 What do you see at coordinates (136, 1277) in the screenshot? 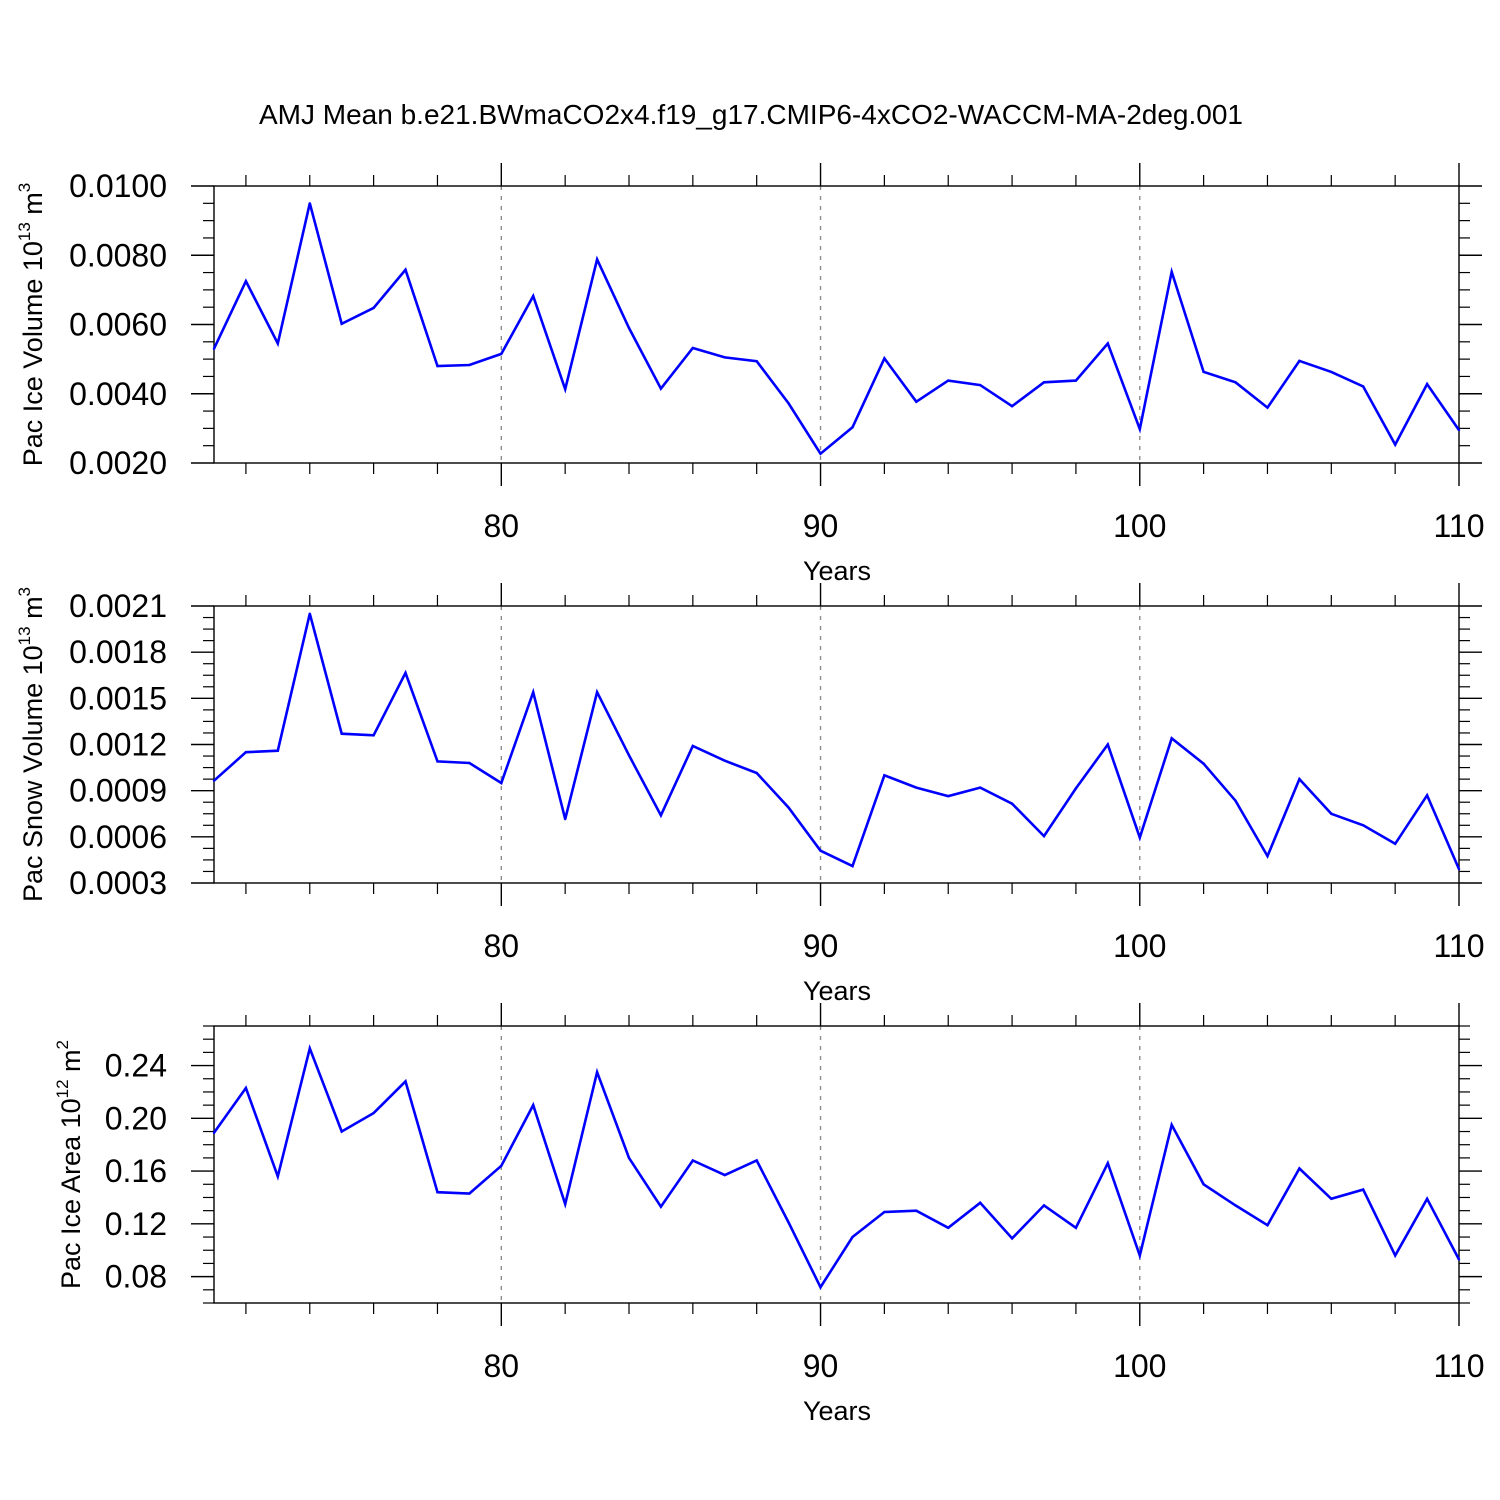
I see `y-tick-label: 0.08` at bounding box center [136, 1277].